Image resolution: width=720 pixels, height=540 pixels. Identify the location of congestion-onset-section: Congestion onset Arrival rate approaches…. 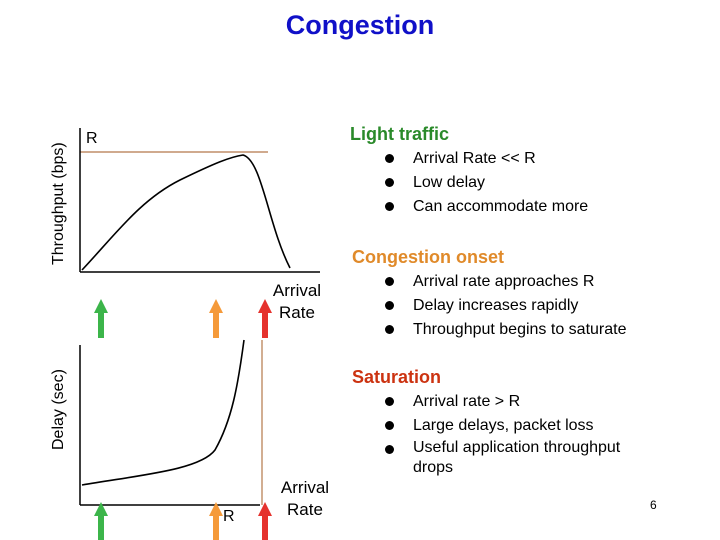
(522, 294).